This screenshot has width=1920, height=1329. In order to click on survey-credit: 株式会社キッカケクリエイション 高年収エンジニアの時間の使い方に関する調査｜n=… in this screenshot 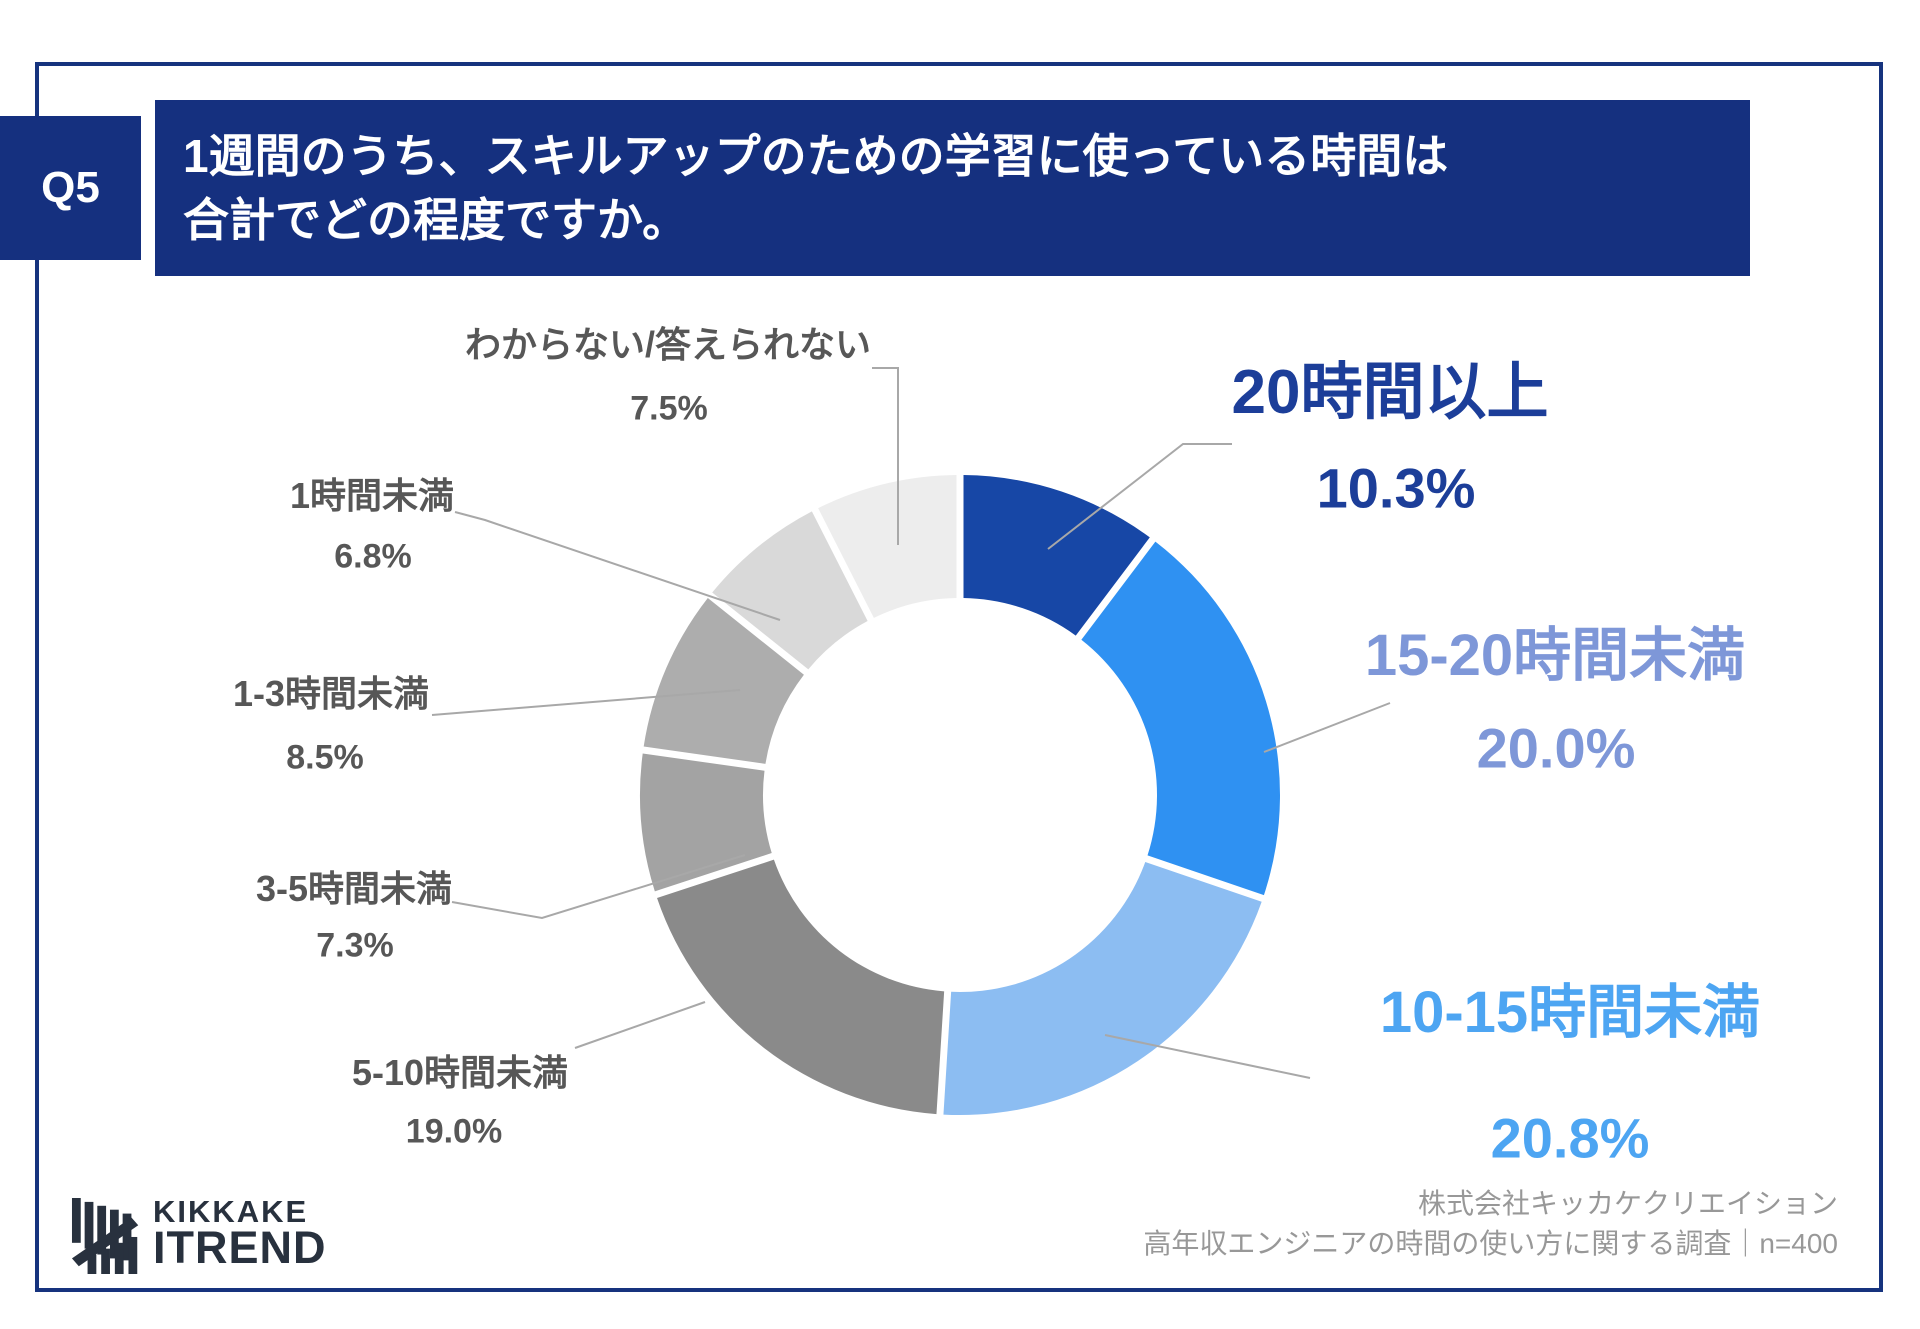, I will do `click(1490, 1224)`.